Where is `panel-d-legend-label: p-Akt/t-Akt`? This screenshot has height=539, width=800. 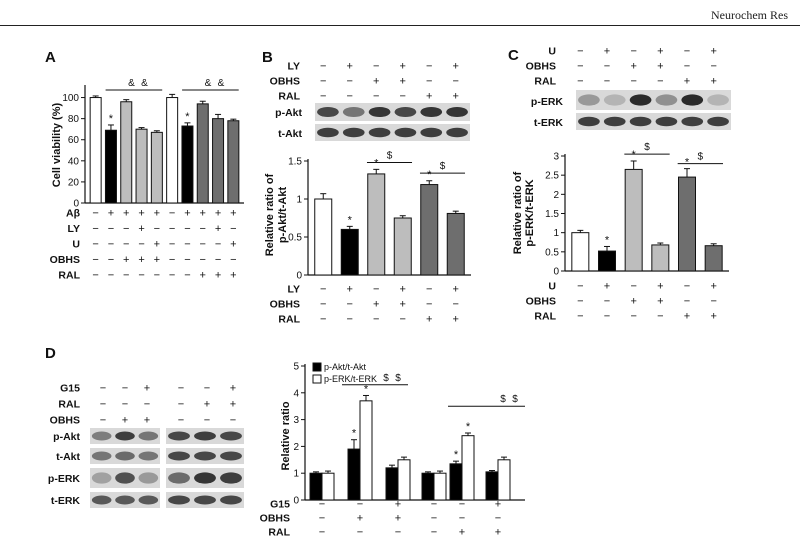
panel-d-legend-label: p-Akt/t-Akt is located at coordinates (345, 367).